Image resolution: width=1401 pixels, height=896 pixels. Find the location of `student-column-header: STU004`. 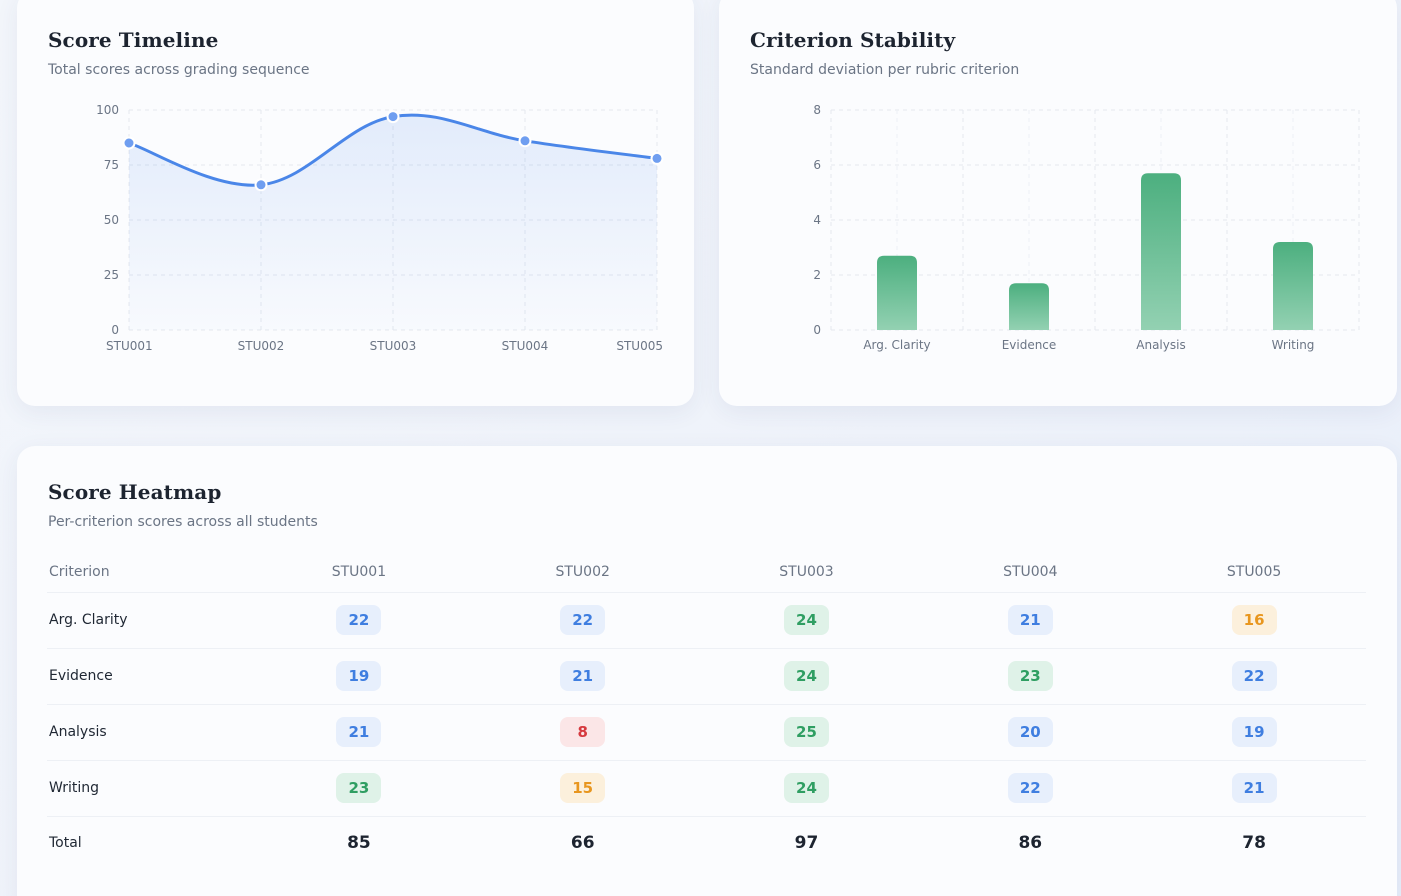

student-column-header: STU004 is located at coordinates (1030, 572).